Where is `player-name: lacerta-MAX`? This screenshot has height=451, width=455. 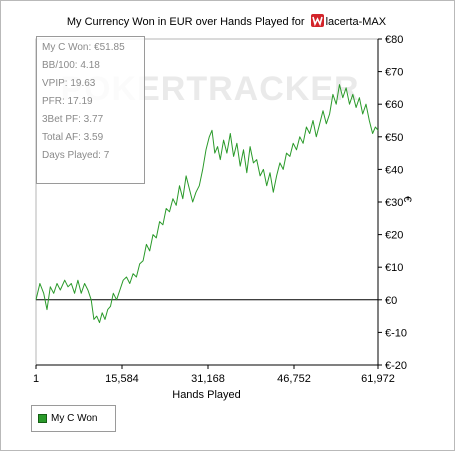 player-name: lacerta-MAX is located at coordinates (356, 22).